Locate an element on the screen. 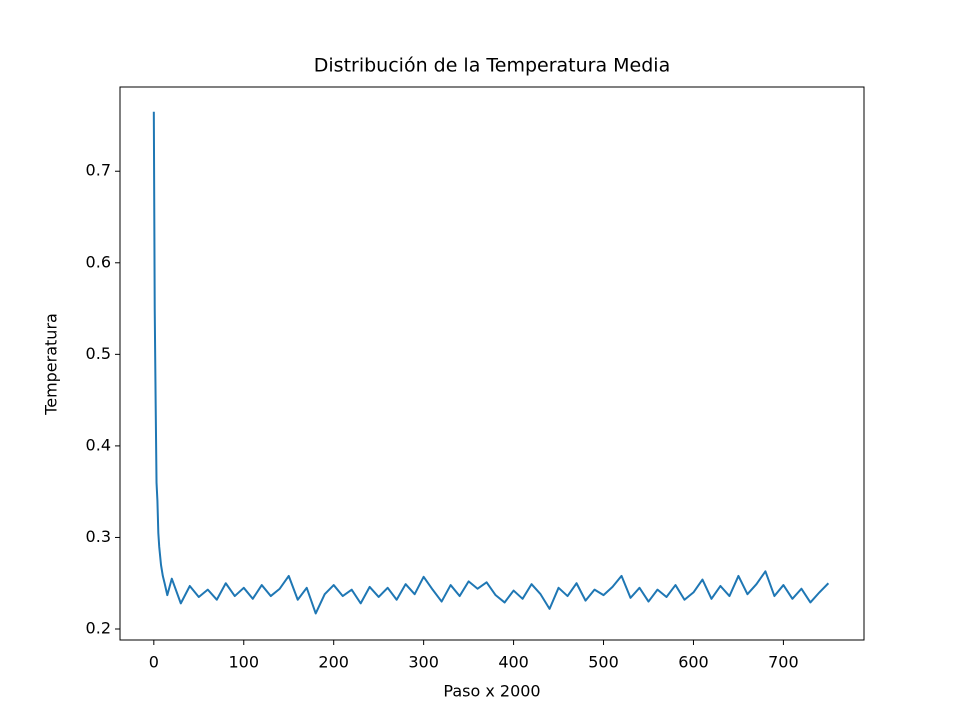  x-tick-label: 300 is located at coordinates (423, 662).